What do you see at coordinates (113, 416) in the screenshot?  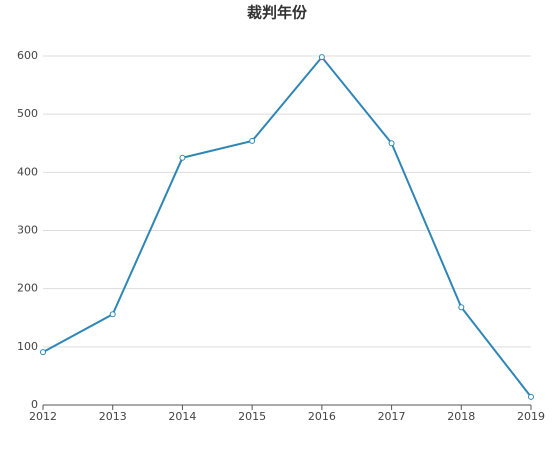 I see `x-tick-label: 2013` at bounding box center [113, 416].